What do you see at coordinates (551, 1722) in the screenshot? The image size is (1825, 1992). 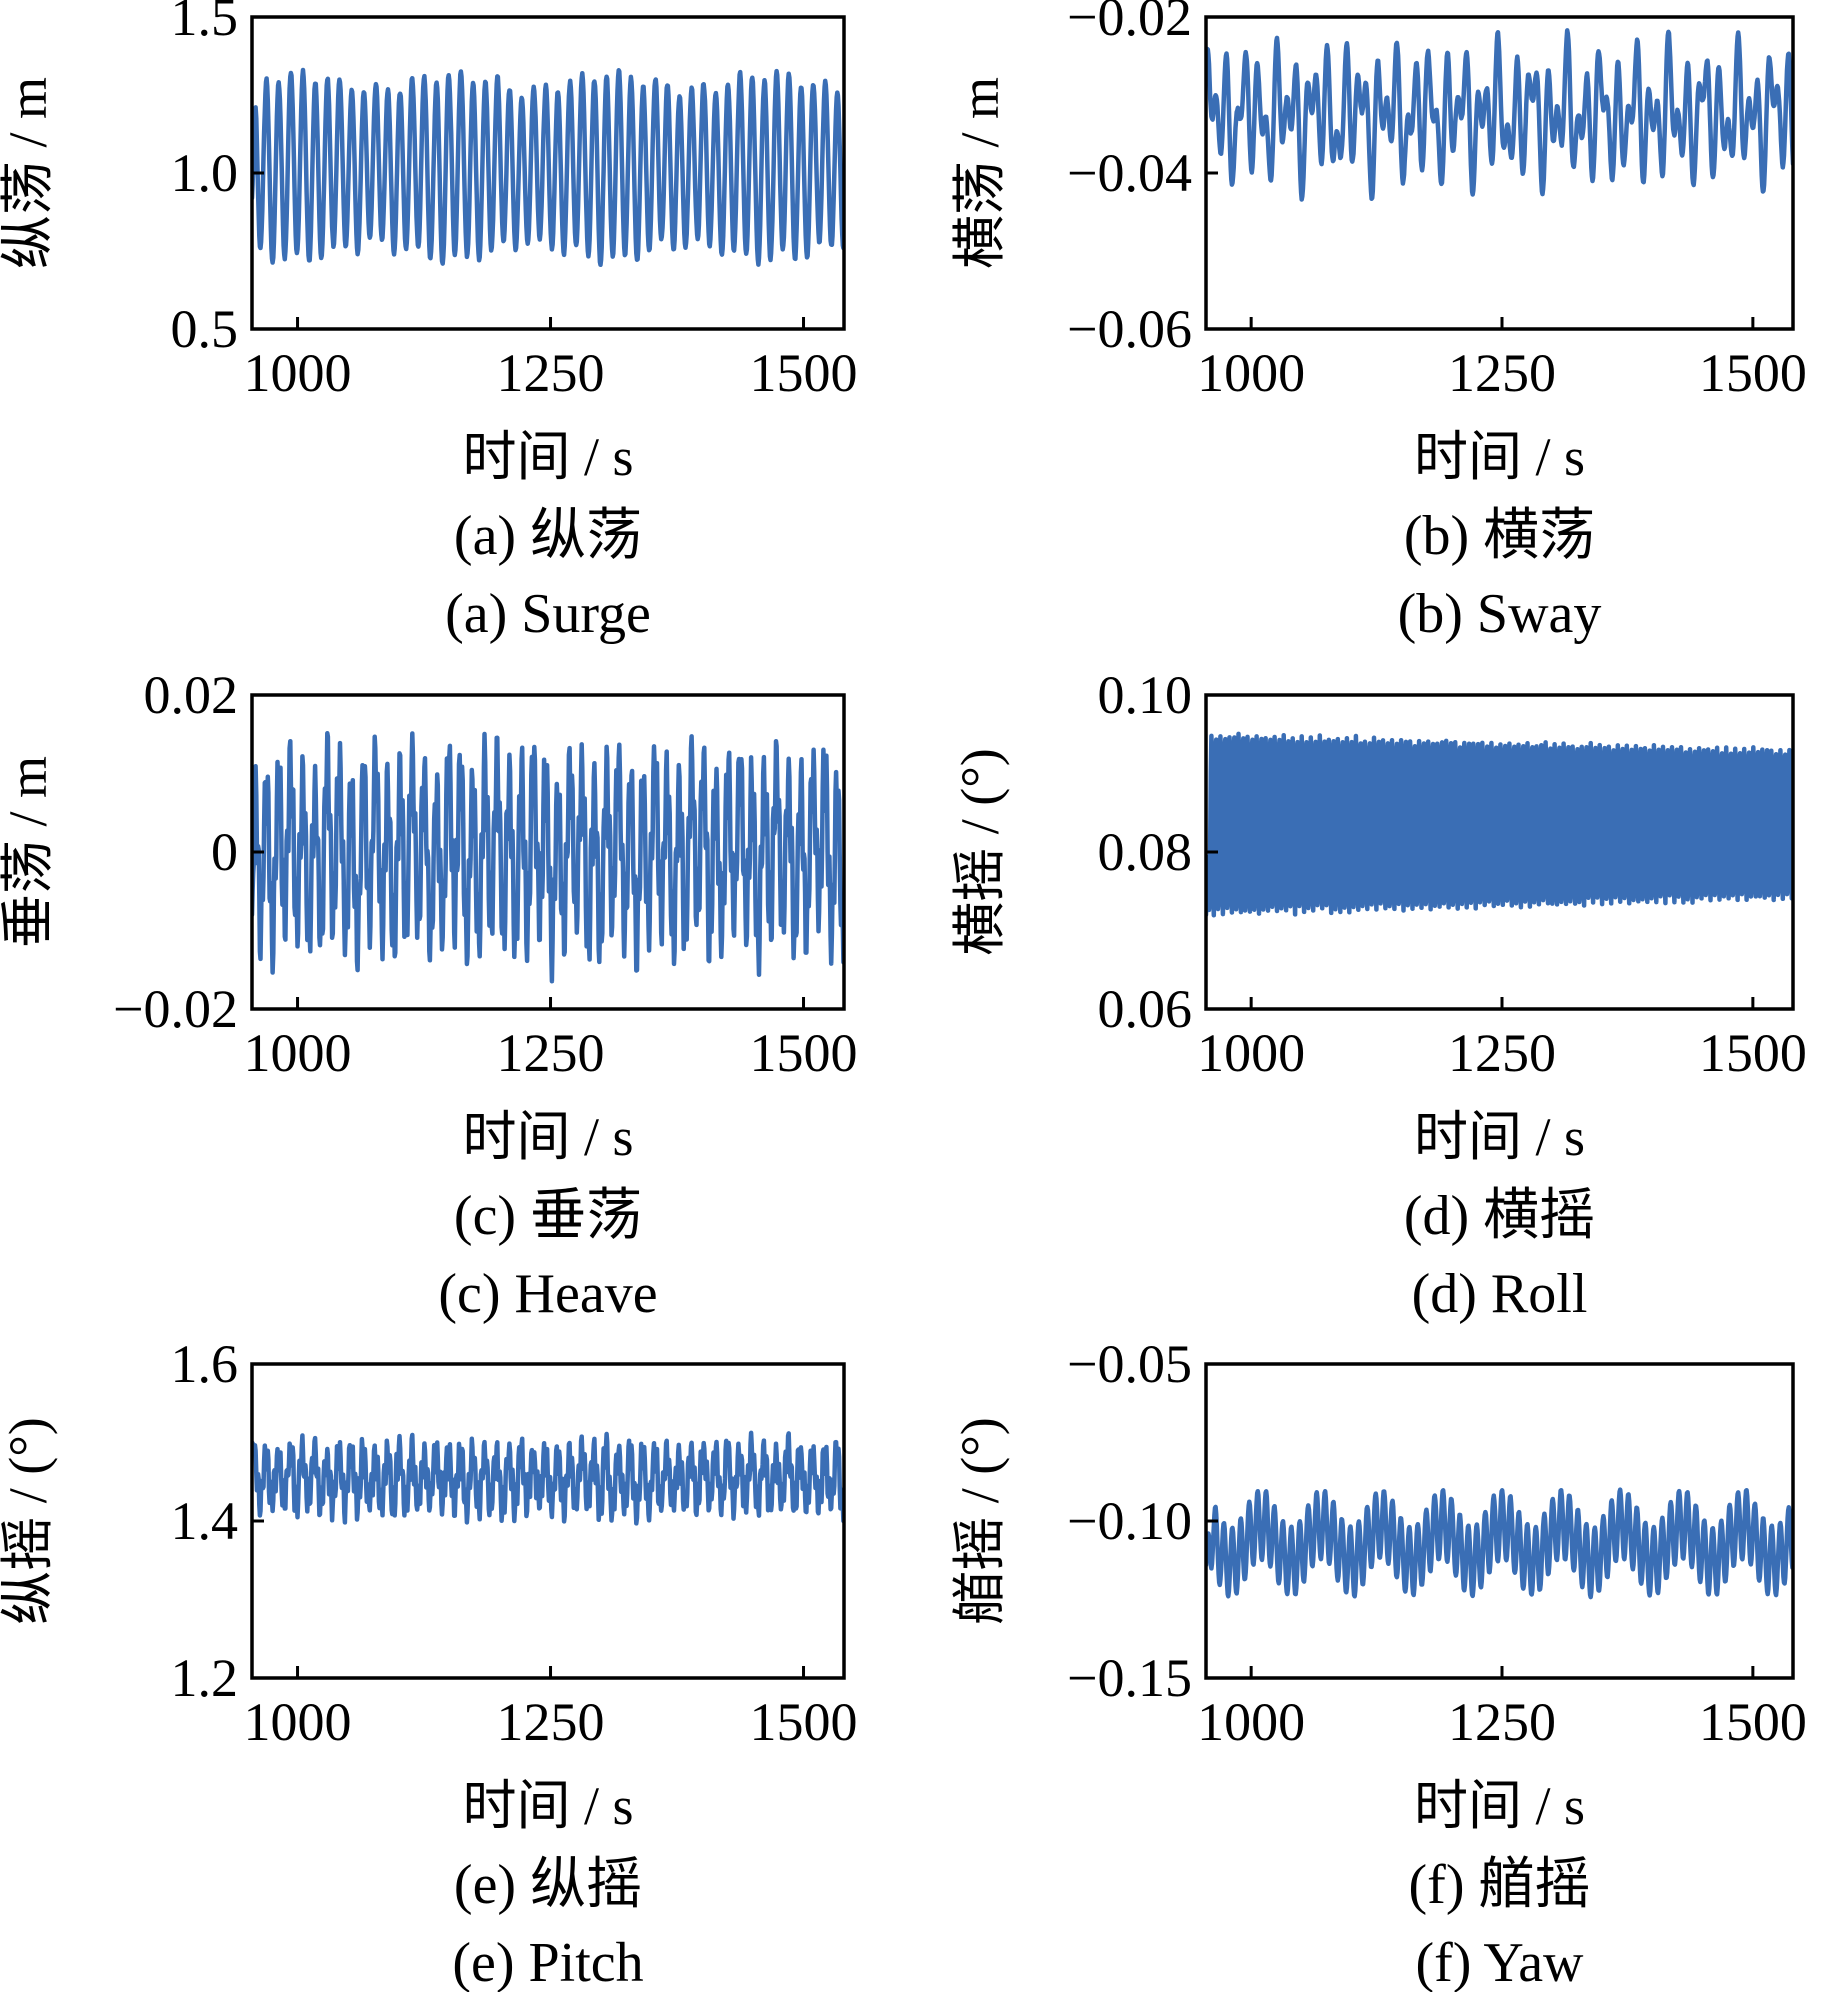 I see `x-tick-label-e: 1250` at bounding box center [551, 1722].